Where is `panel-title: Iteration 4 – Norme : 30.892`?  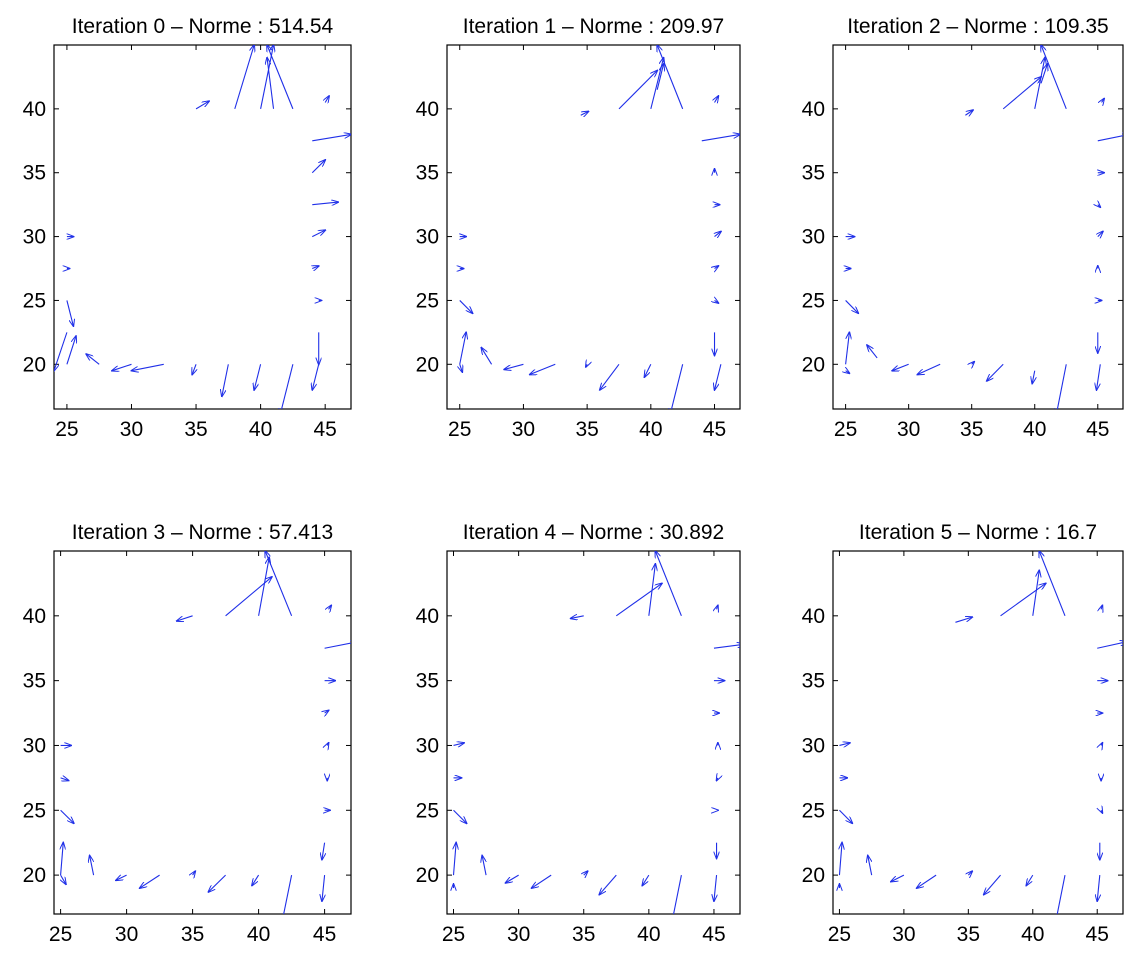 panel-title: Iteration 4 – Norme : 30.892 is located at coordinates (594, 532).